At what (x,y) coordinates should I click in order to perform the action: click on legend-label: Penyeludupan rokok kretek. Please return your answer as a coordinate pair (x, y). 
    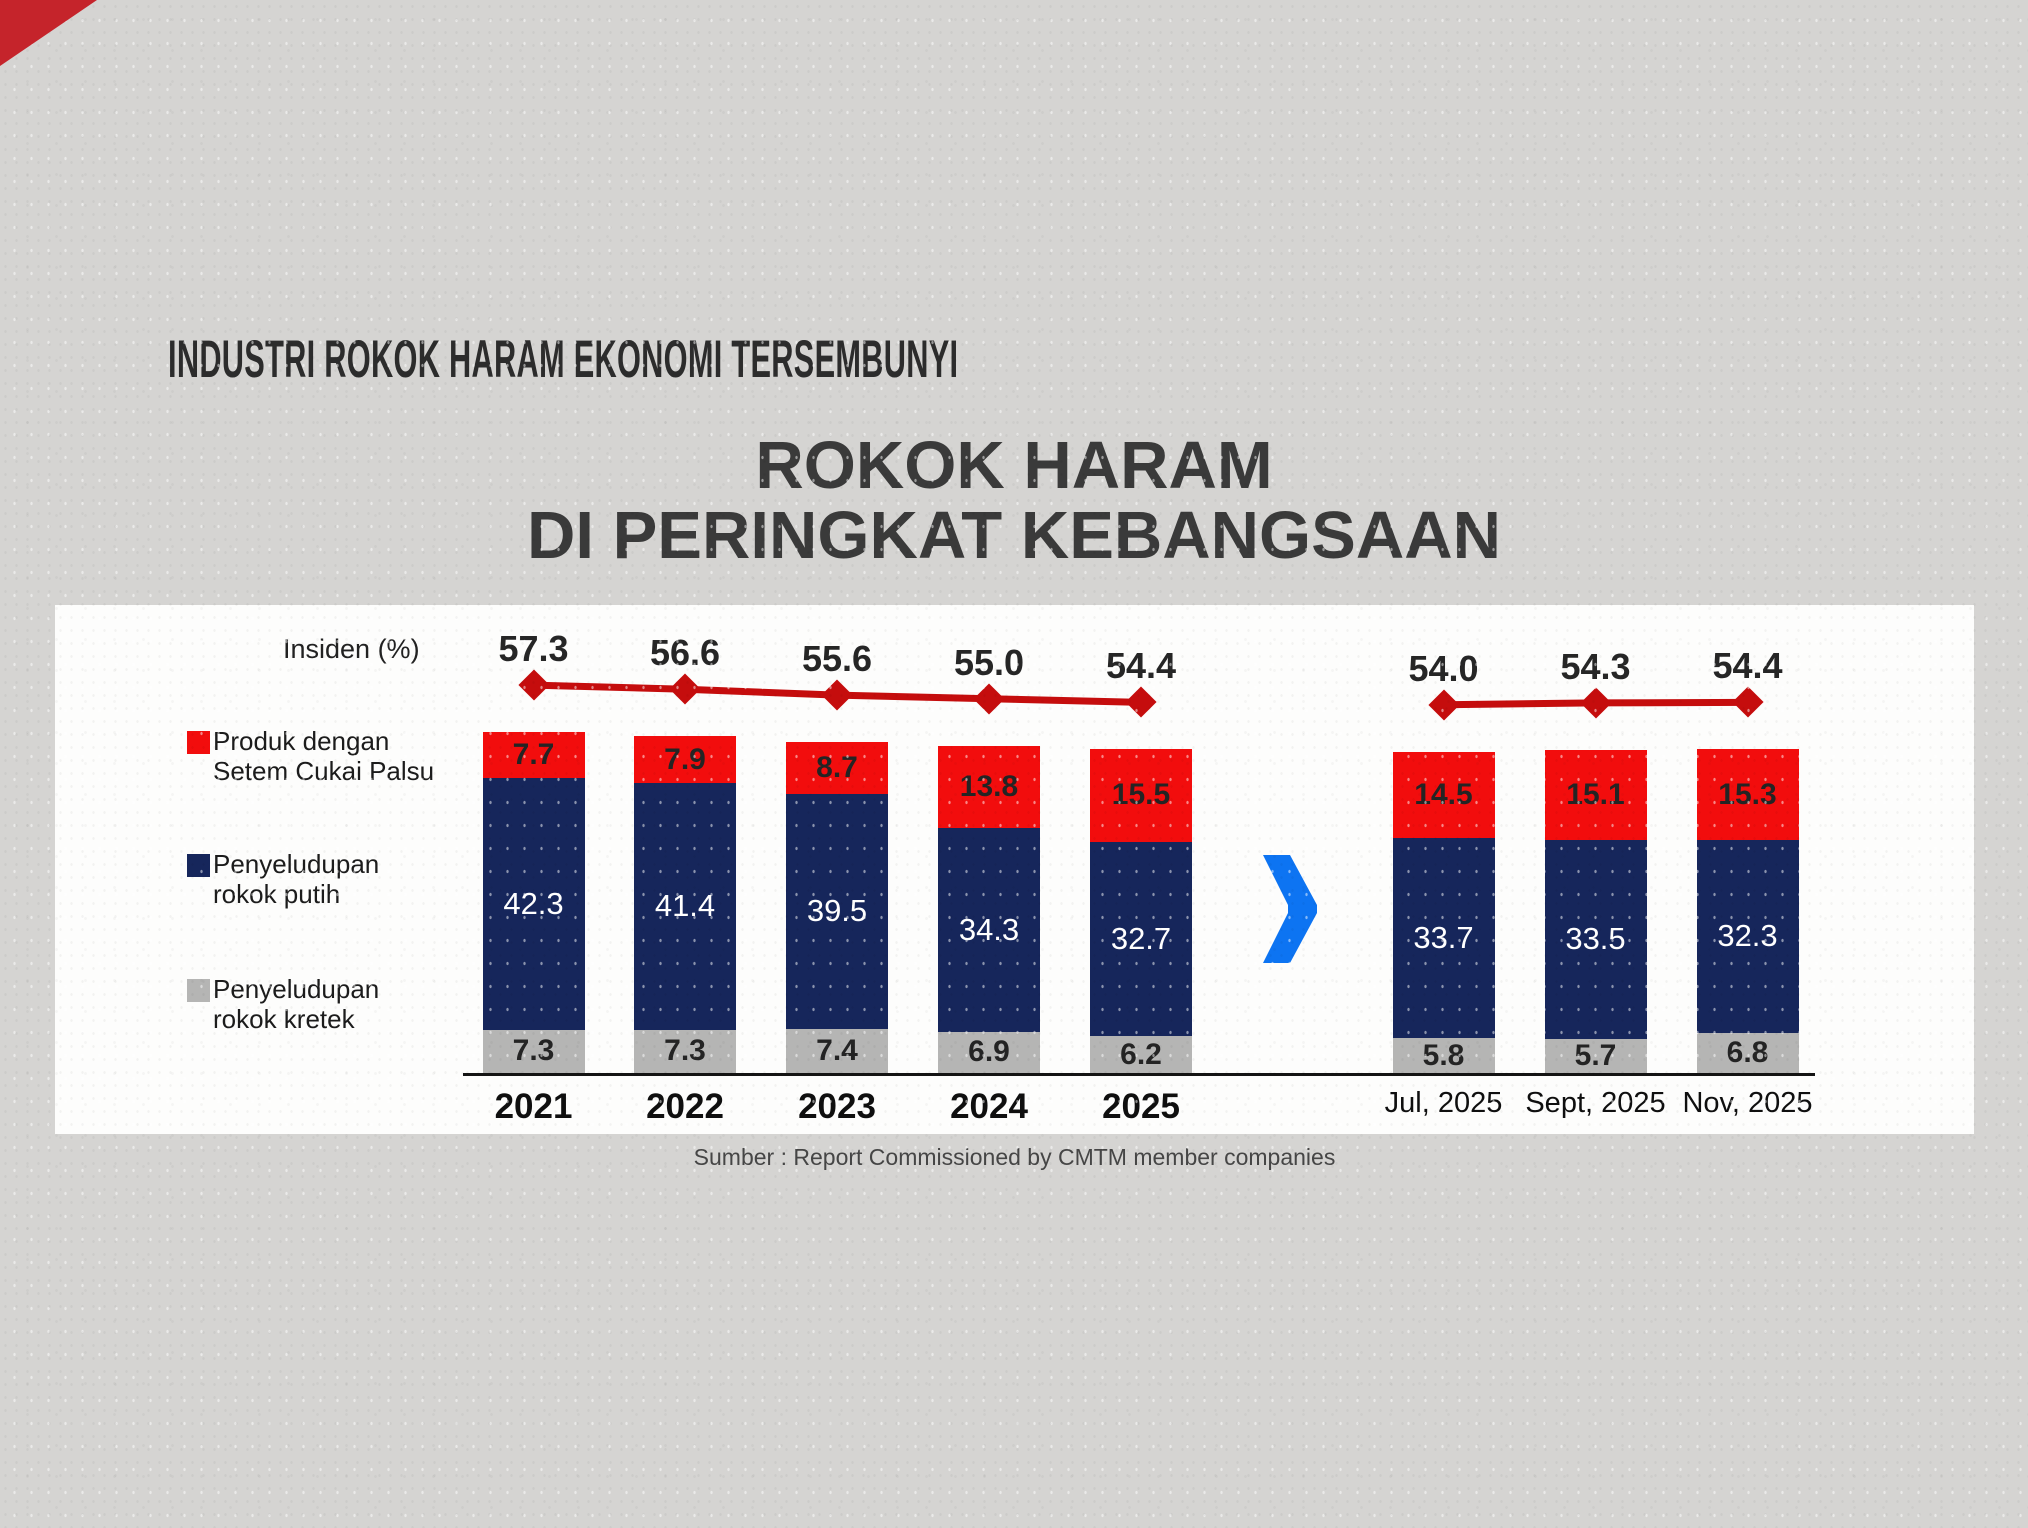
    Looking at the image, I should click on (296, 1004).